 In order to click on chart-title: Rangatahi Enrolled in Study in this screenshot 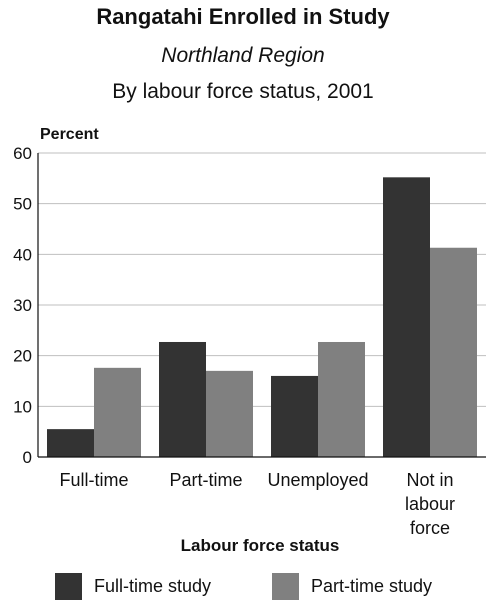, I will do `click(243, 16)`.